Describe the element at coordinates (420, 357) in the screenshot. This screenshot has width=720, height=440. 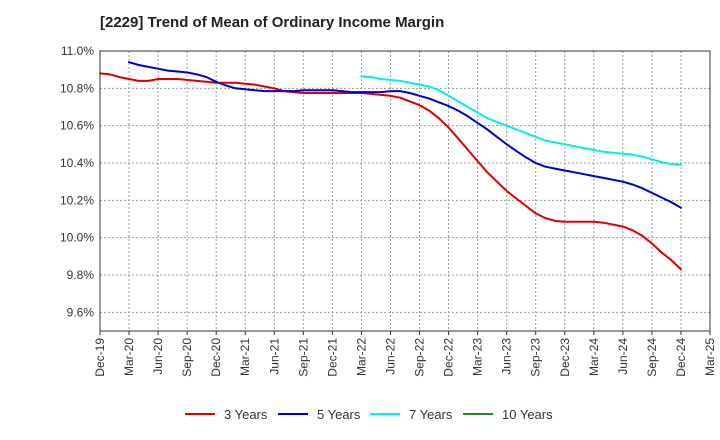
I see `x-tick-label-11: Sep-22` at that location.